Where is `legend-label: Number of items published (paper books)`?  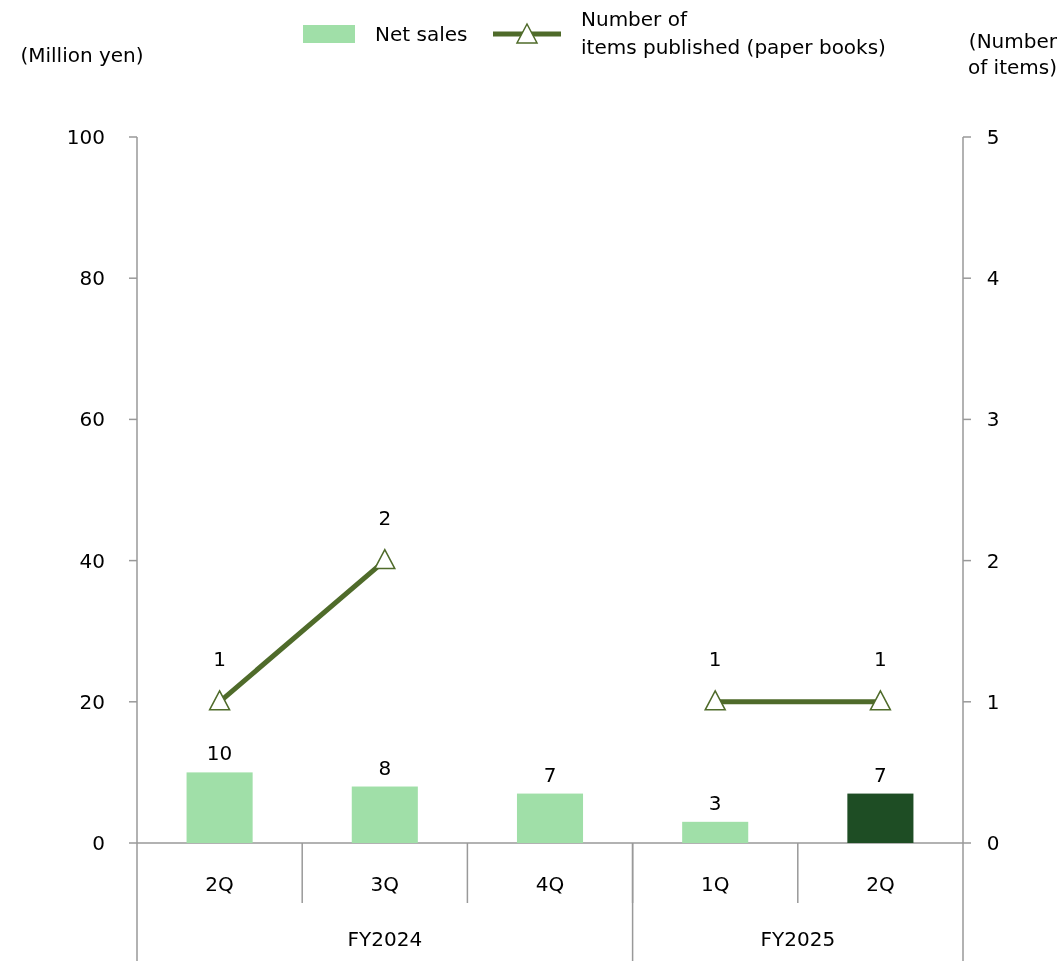 legend-label: Number of items published (paper books) is located at coordinates (733, 33).